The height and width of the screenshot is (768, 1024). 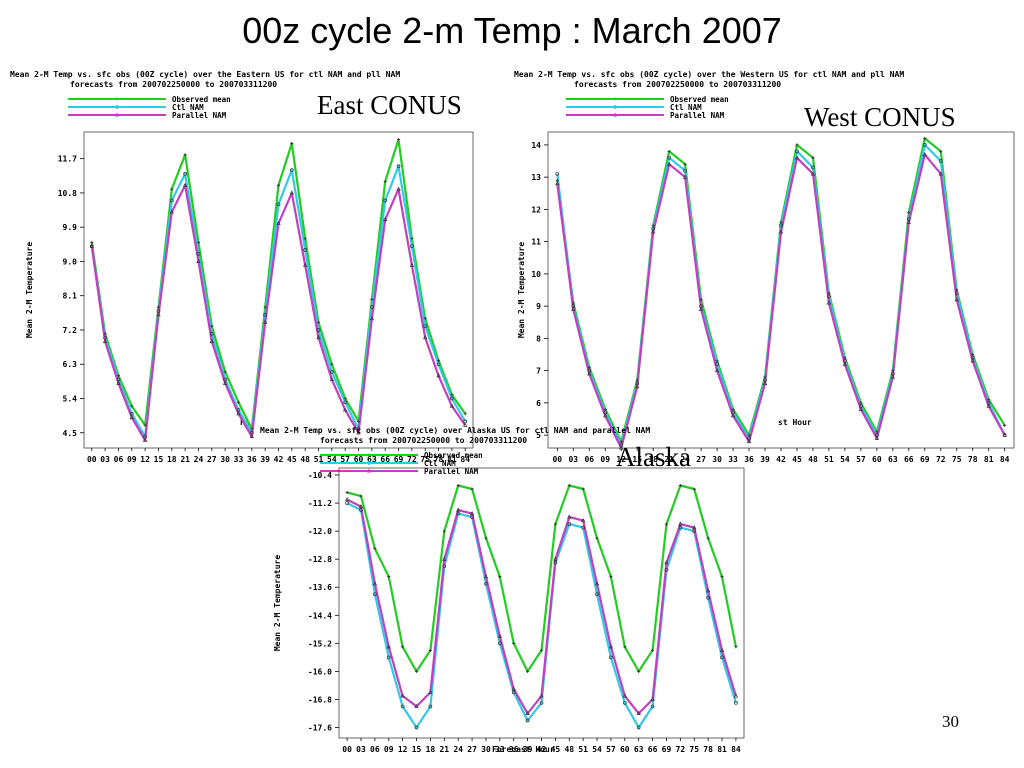 I want to click on x-tick-label: 30, so click(x=225, y=459).